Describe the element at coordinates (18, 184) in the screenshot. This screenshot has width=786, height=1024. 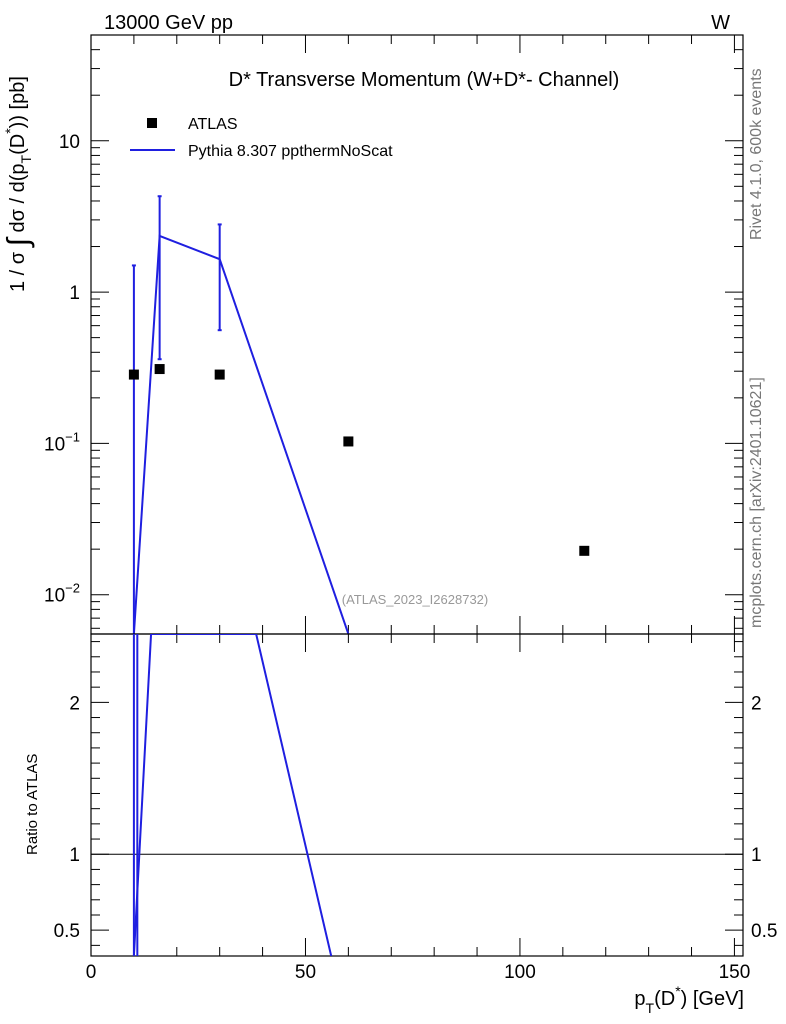
I see `y-axis-label: 1 / σ ∫ dσ / d(pT(D*)) [pb]` at that location.